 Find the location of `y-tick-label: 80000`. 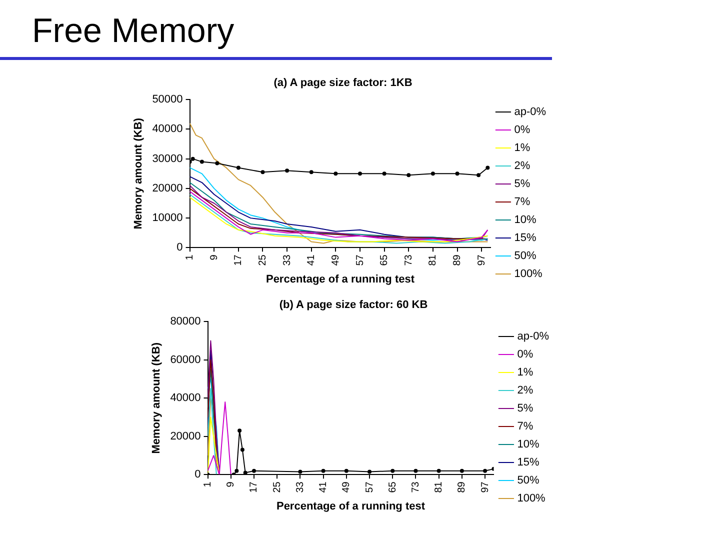

y-tick-label: 80000 is located at coordinates (185, 322).